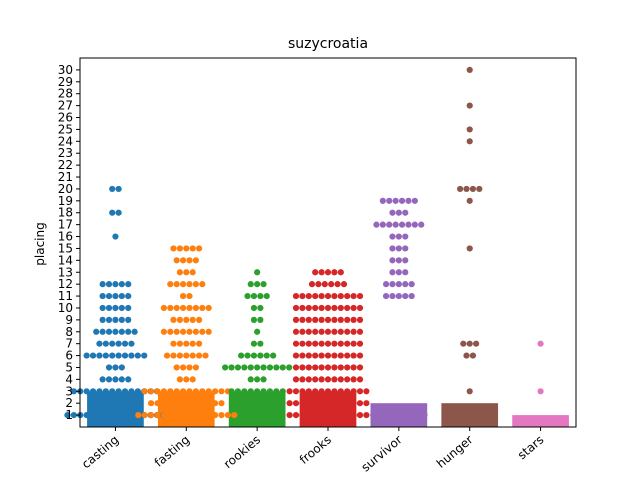 The height and width of the screenshot is (480, 640). Describe the element at coordinates (65, 260) in the screenshot. I see `y-tick-label: 14` at that location.